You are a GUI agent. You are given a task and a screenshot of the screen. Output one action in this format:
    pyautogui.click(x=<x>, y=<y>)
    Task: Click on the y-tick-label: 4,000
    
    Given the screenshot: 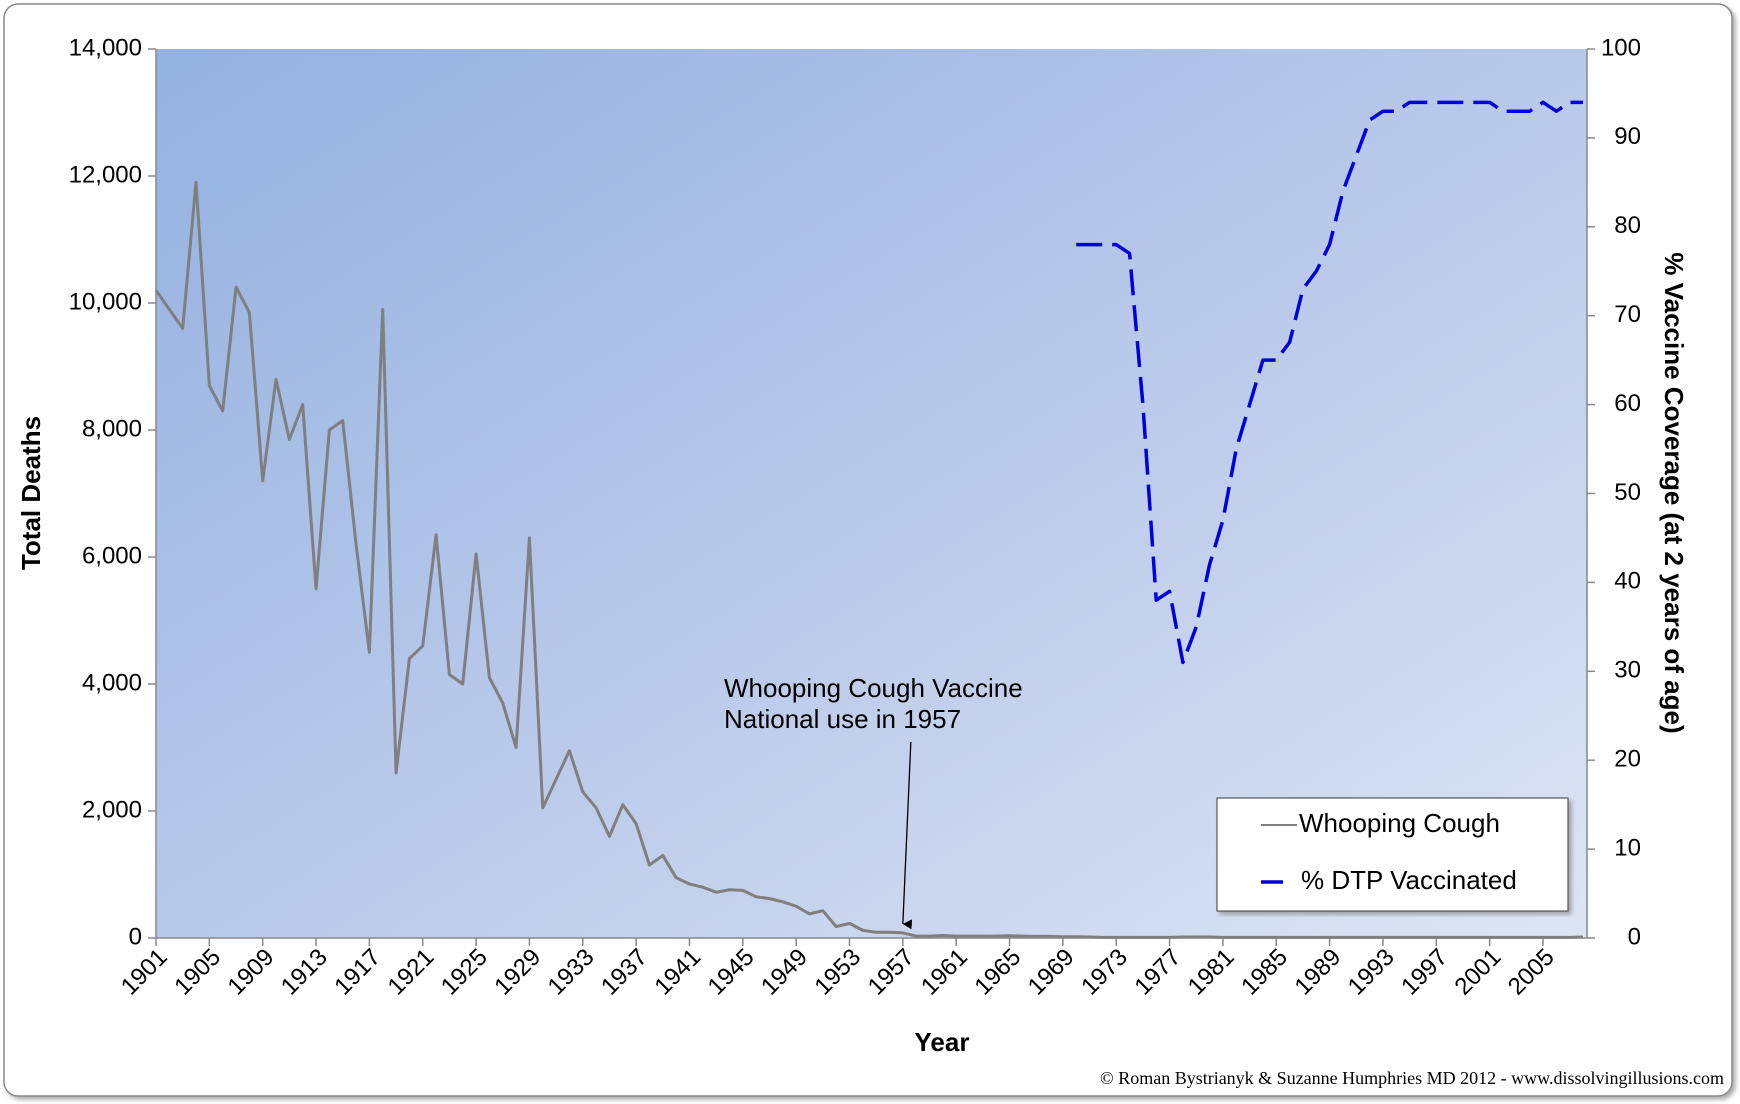 What is the action you would take?
    pyautogui.click(x=112, y=682)
    